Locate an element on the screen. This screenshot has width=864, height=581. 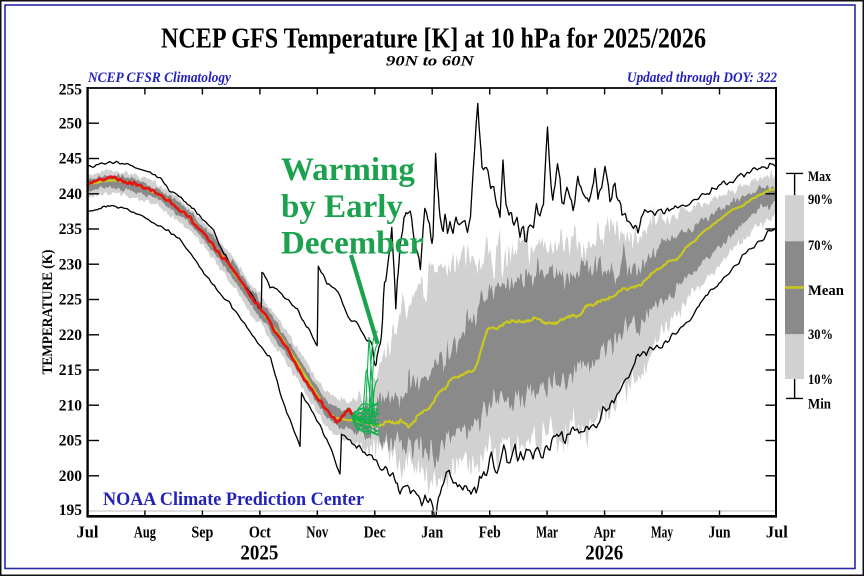
svg-text: Nov is located at coordinates (317, 532).